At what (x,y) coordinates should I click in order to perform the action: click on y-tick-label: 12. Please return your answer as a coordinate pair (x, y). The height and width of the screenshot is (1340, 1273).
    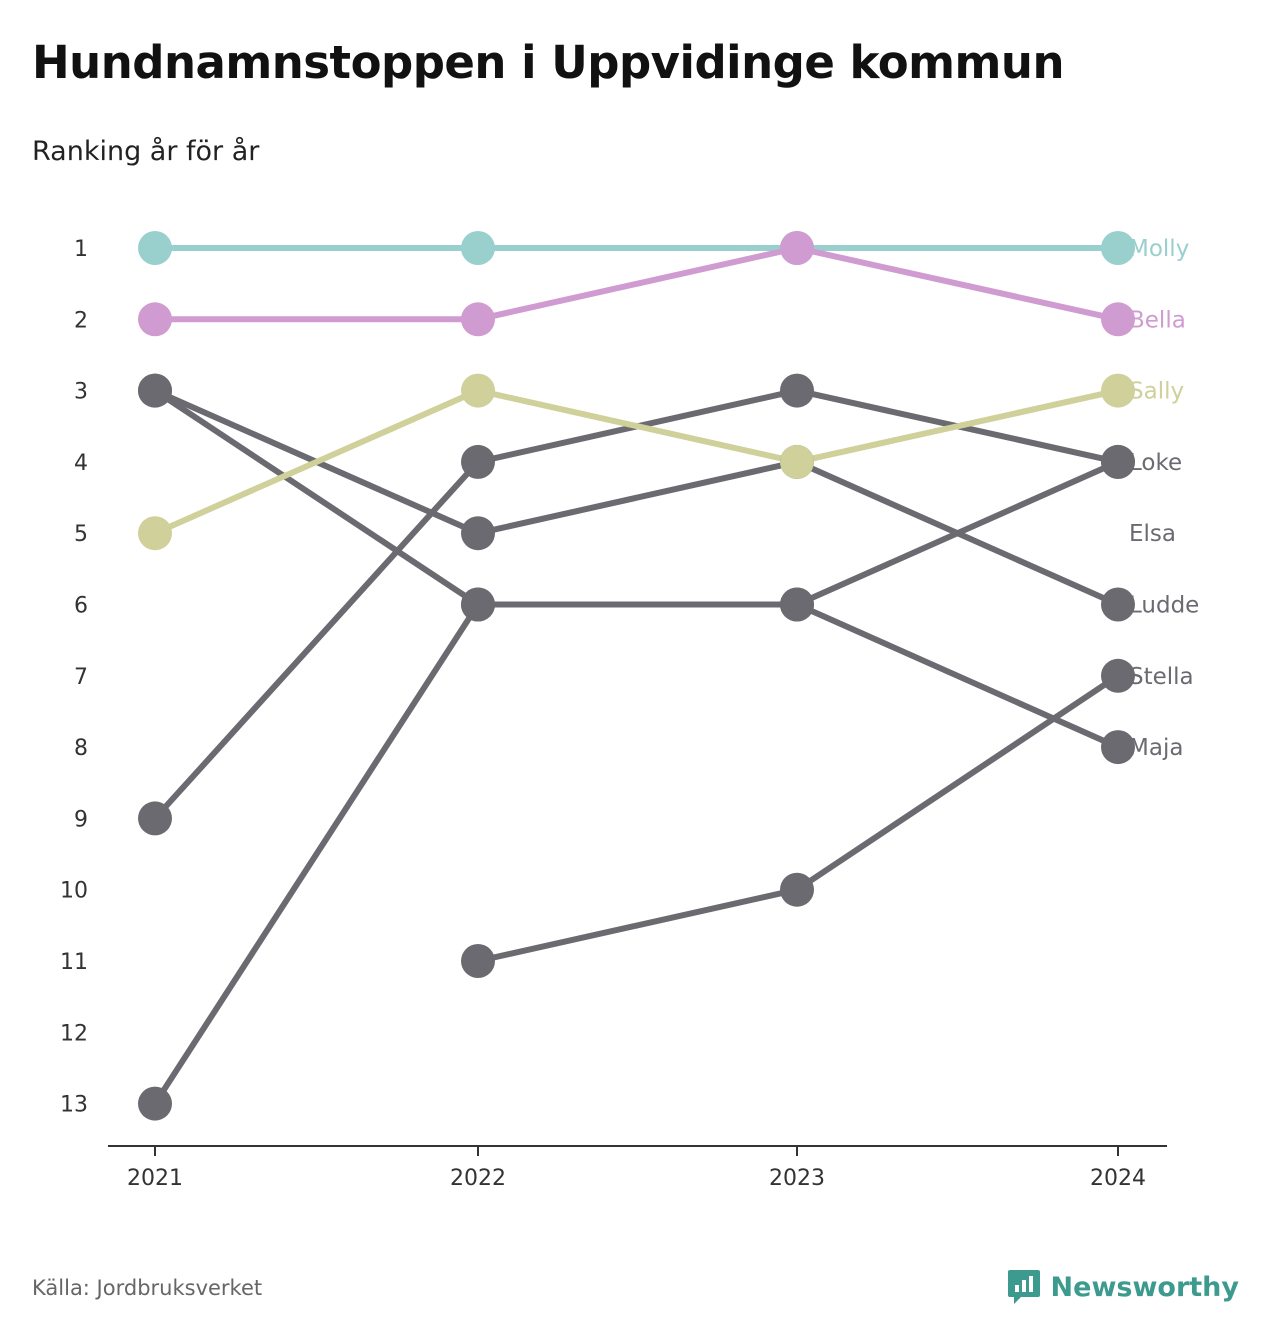
    Looking at the image, I should click on (74, 1033).